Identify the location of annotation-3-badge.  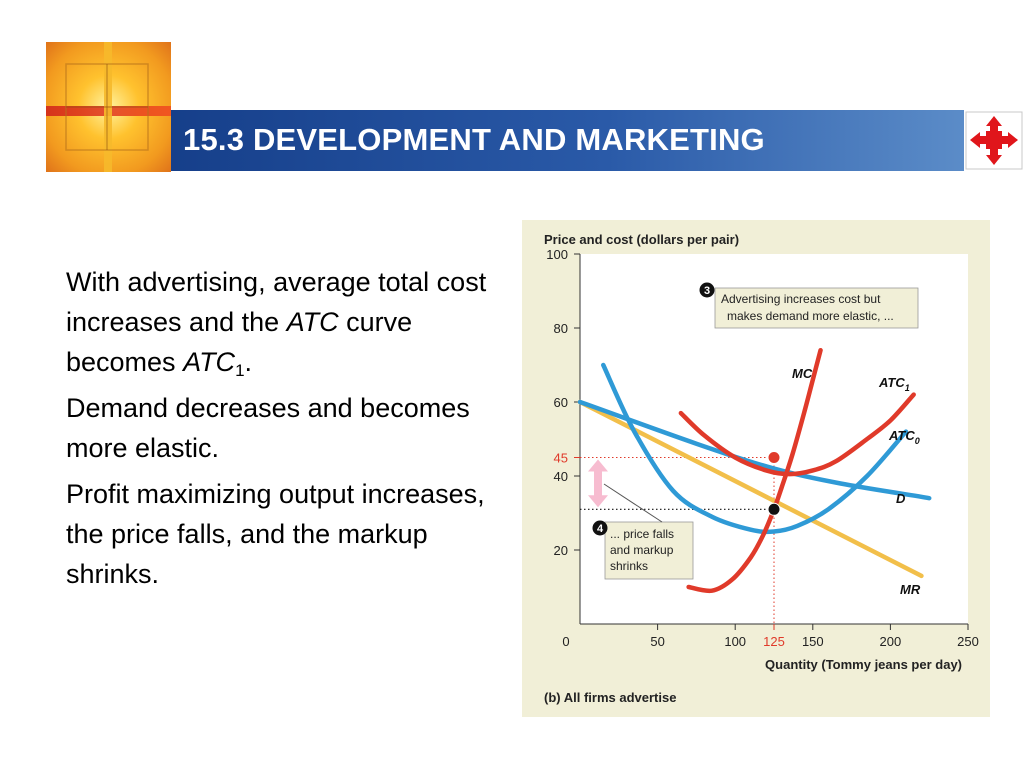
(707, 290).